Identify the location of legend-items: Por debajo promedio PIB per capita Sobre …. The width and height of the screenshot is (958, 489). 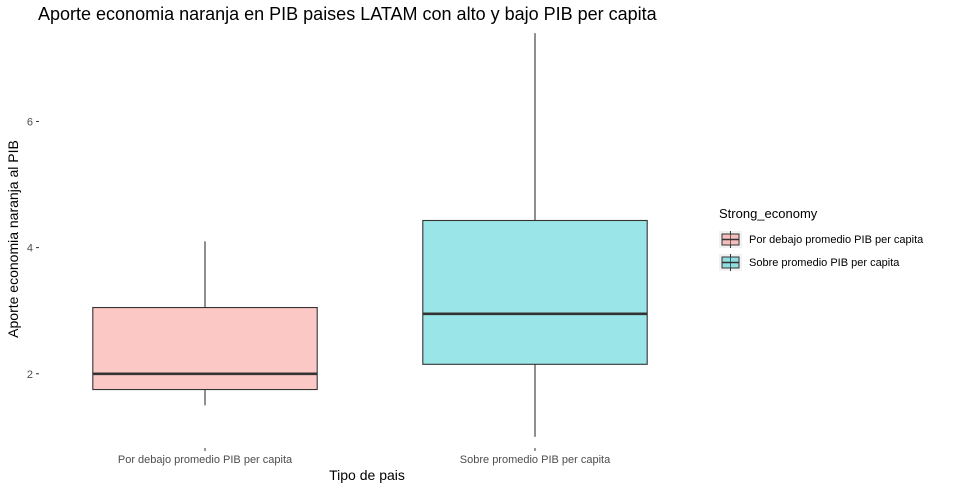
(821, 251).